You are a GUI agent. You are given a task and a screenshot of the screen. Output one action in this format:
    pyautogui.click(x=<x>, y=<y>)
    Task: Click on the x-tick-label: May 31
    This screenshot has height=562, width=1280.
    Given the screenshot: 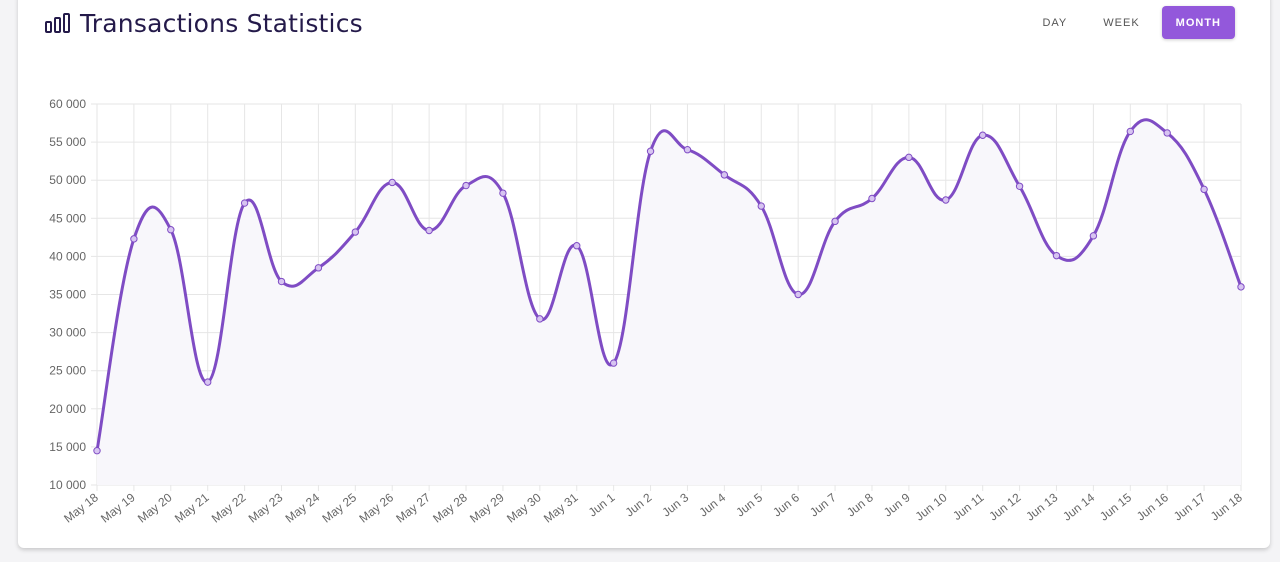 What is the action you would take?
    pyautogui.click(x=561, y=507)
    